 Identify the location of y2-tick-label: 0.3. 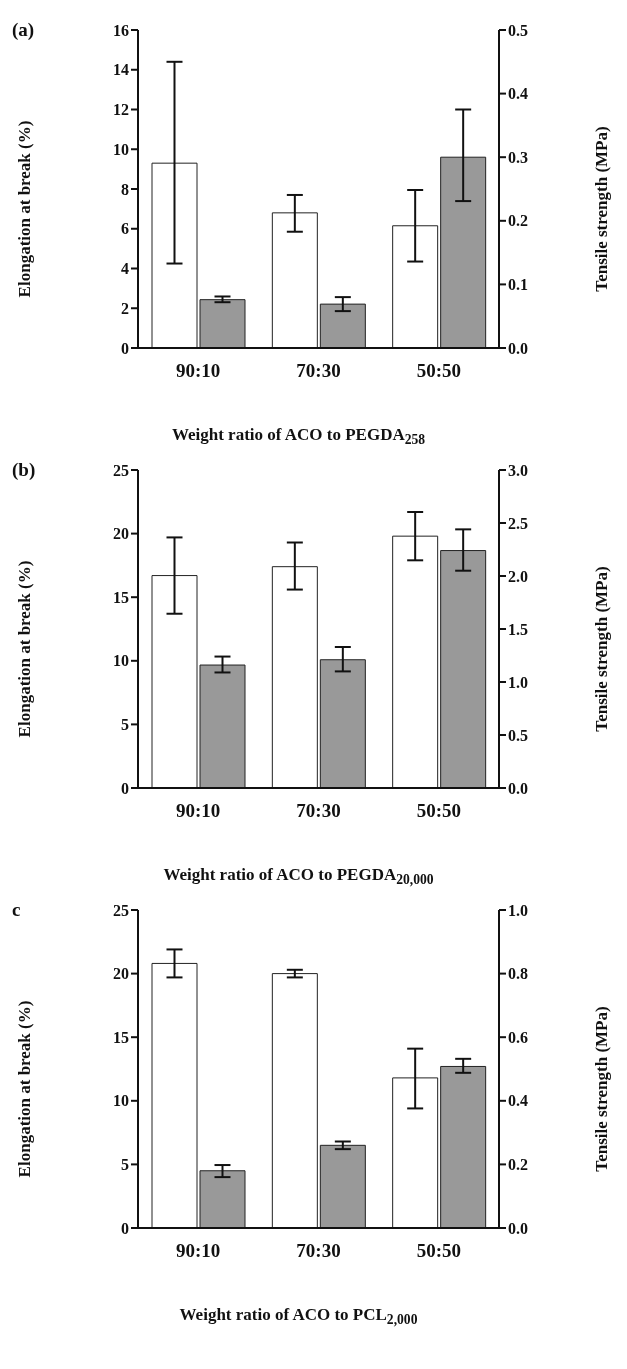
(518, 157).